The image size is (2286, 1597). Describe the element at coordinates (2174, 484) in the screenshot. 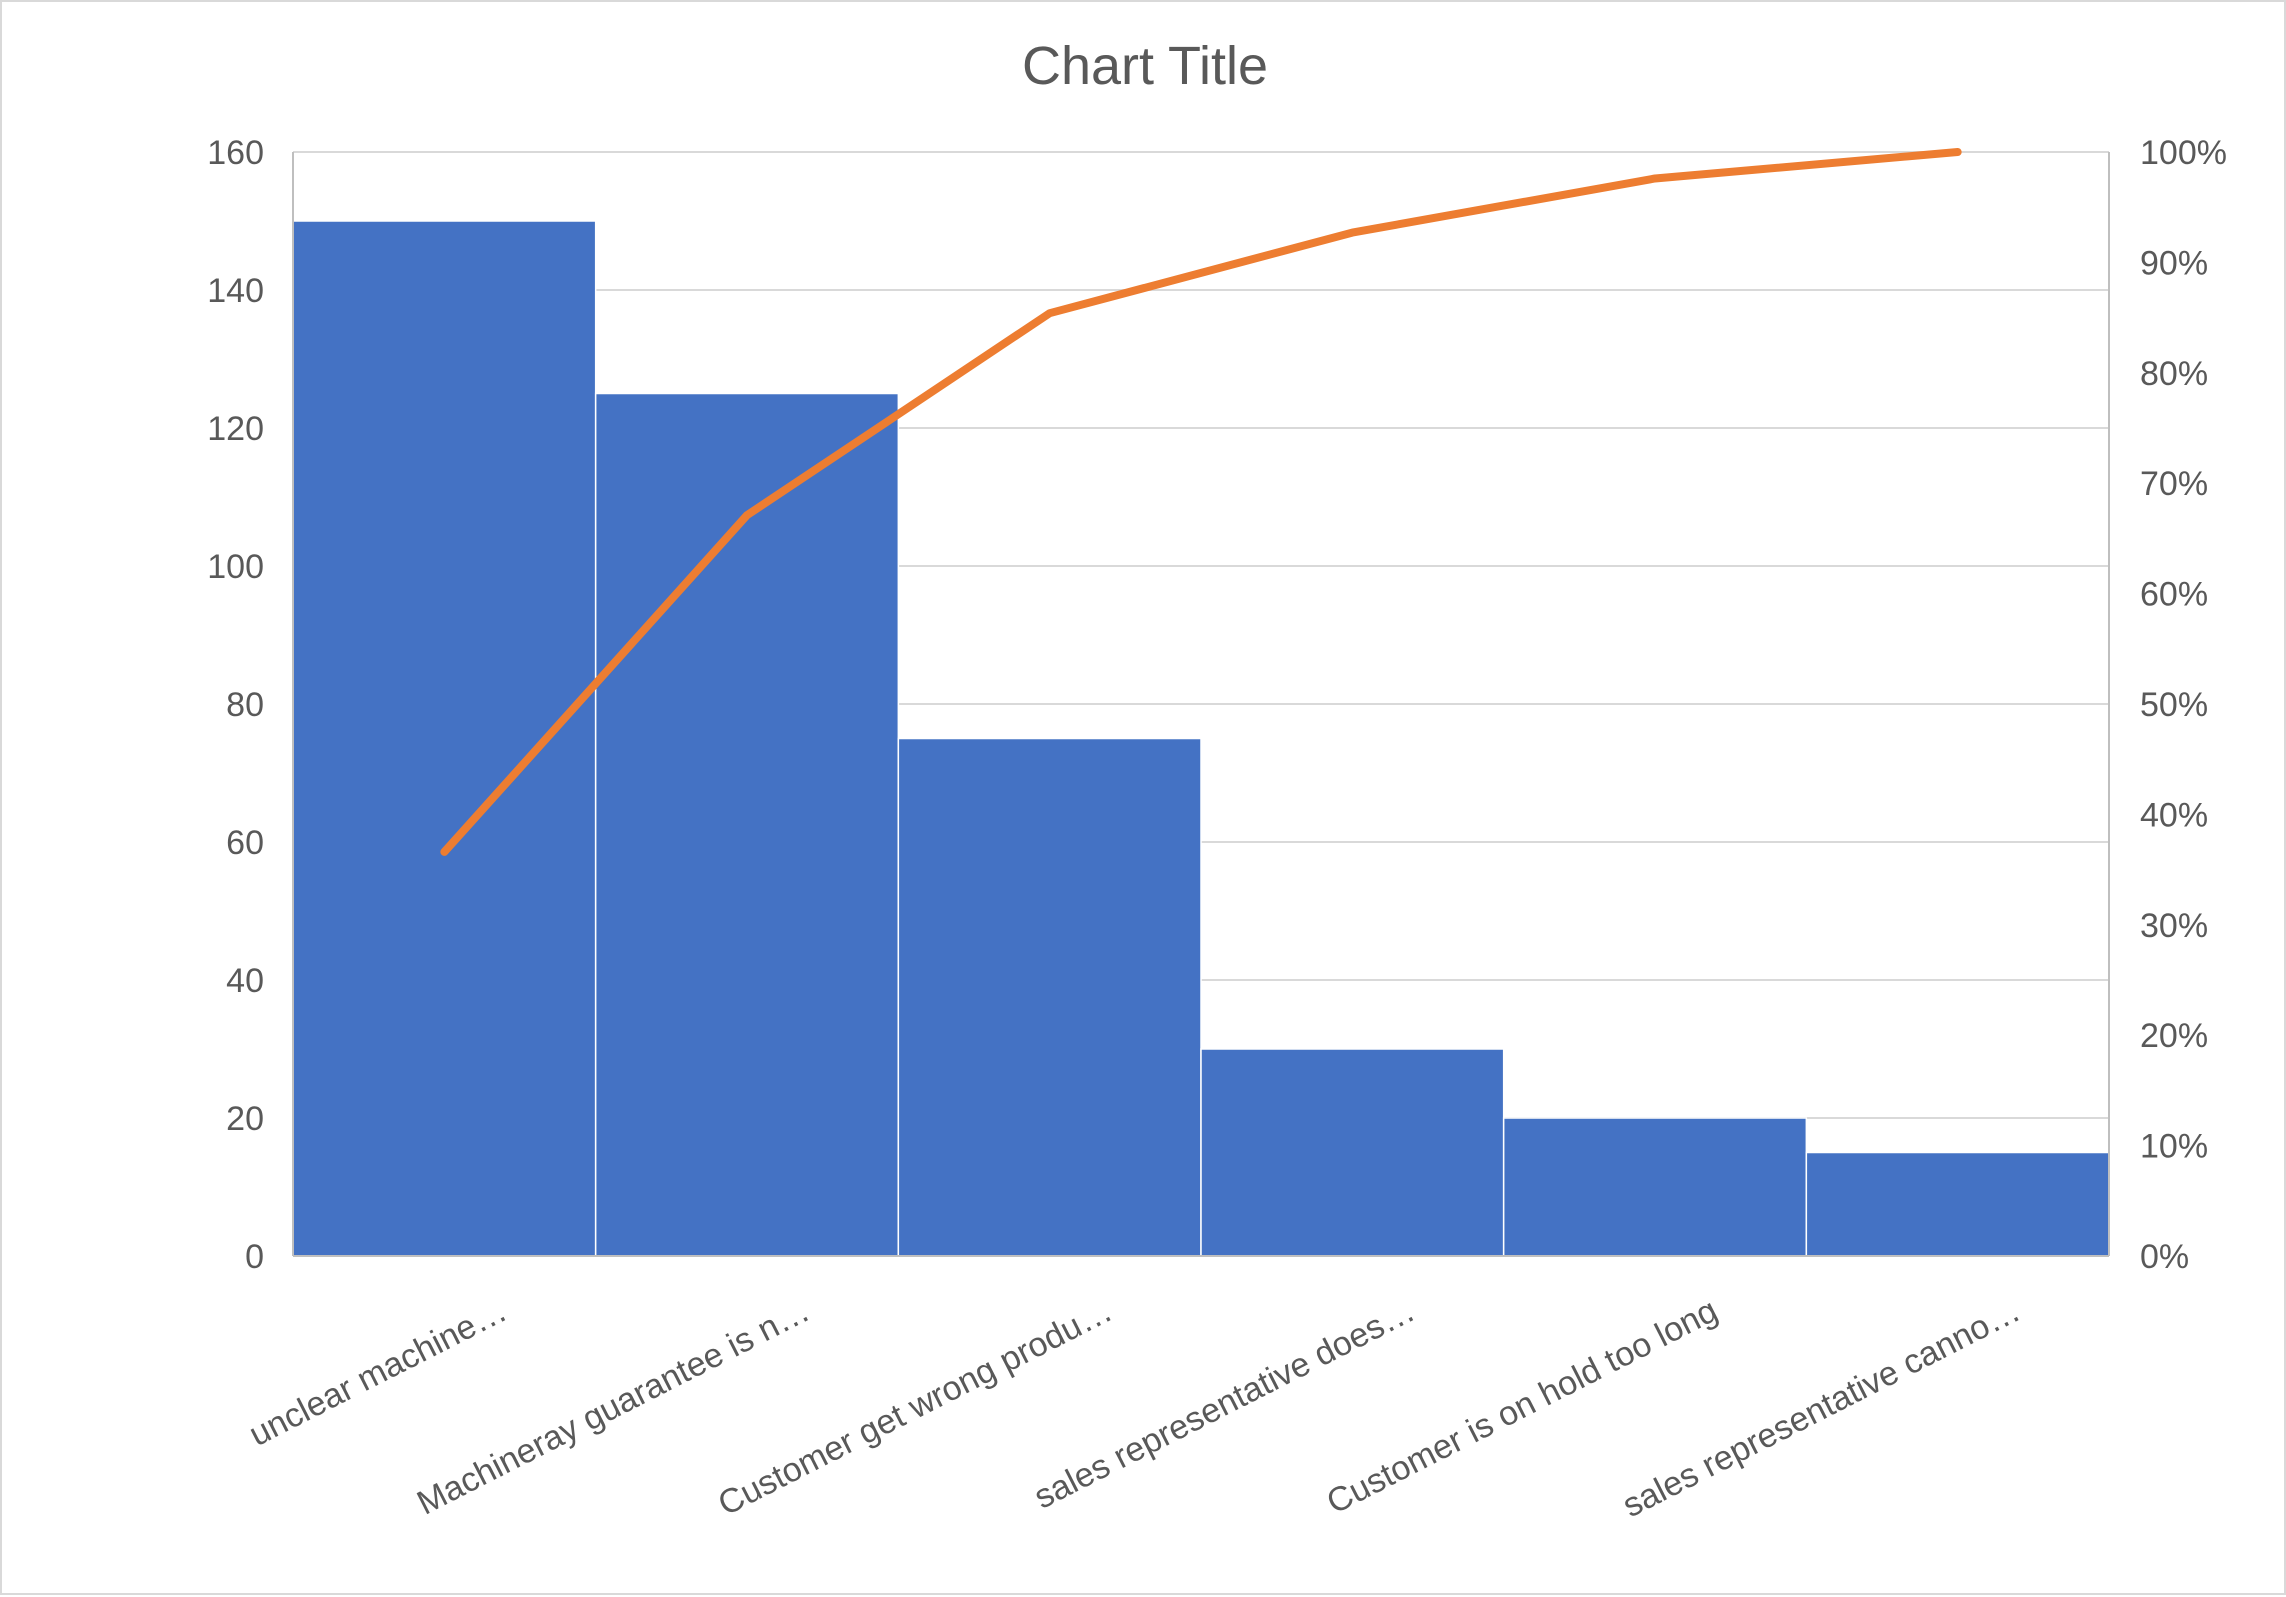

I see `right-tick-label: 70%` at that location.